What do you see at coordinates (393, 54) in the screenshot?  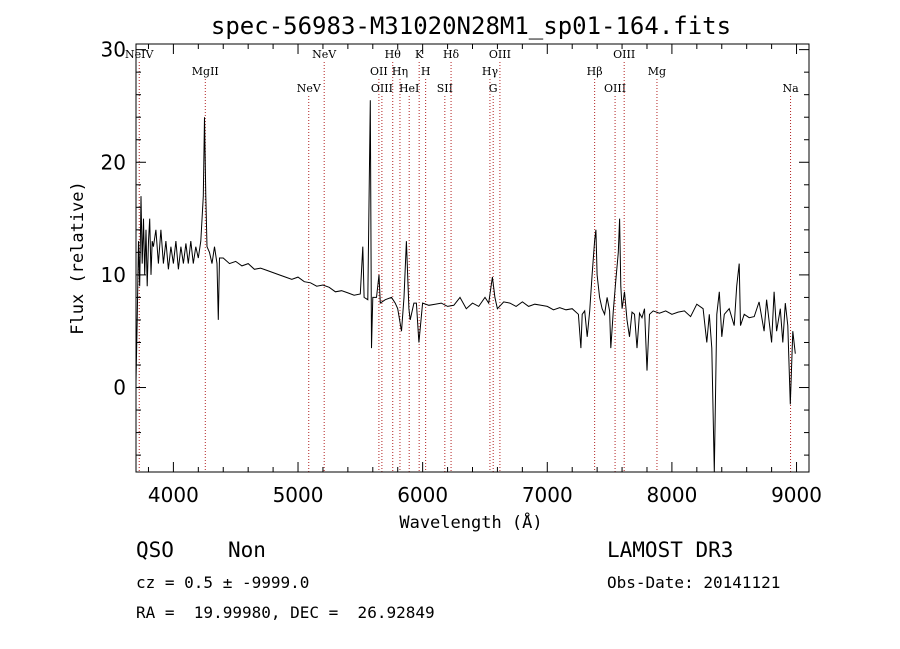 I see `line-marker-label: Hθ` at bounding box center [393, 54].